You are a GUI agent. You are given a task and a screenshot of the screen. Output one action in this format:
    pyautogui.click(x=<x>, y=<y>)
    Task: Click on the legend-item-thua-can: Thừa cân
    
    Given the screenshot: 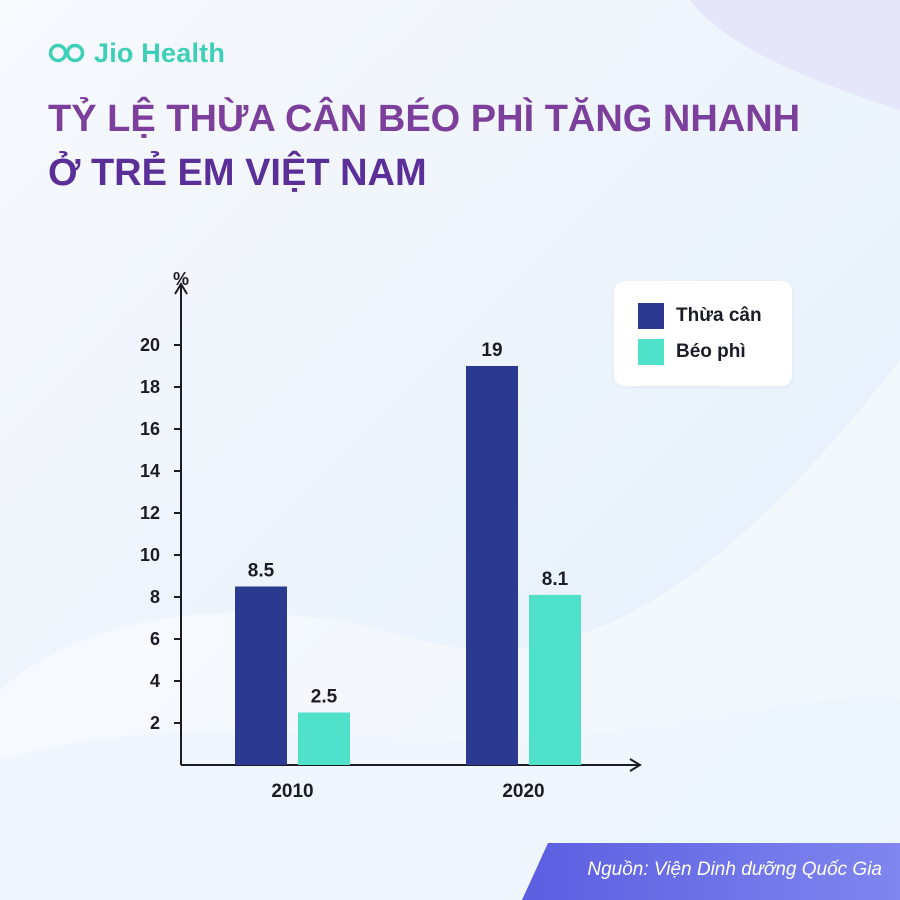 What is the action you would take?
    pyautogui.click(x=700, y=316)
    